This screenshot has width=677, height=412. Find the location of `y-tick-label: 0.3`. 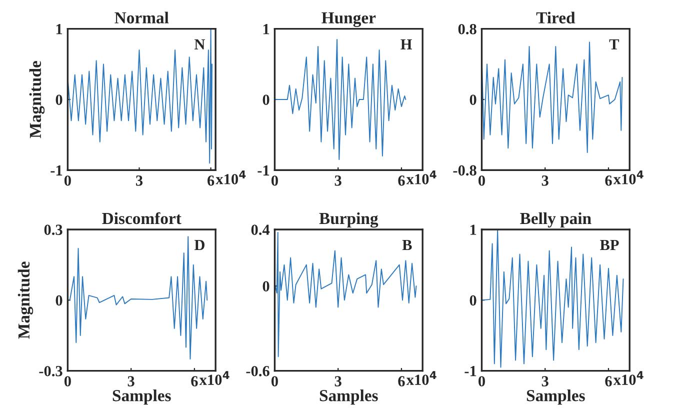

y-tick-label: 0.3 is located at coordinates (53, 230).